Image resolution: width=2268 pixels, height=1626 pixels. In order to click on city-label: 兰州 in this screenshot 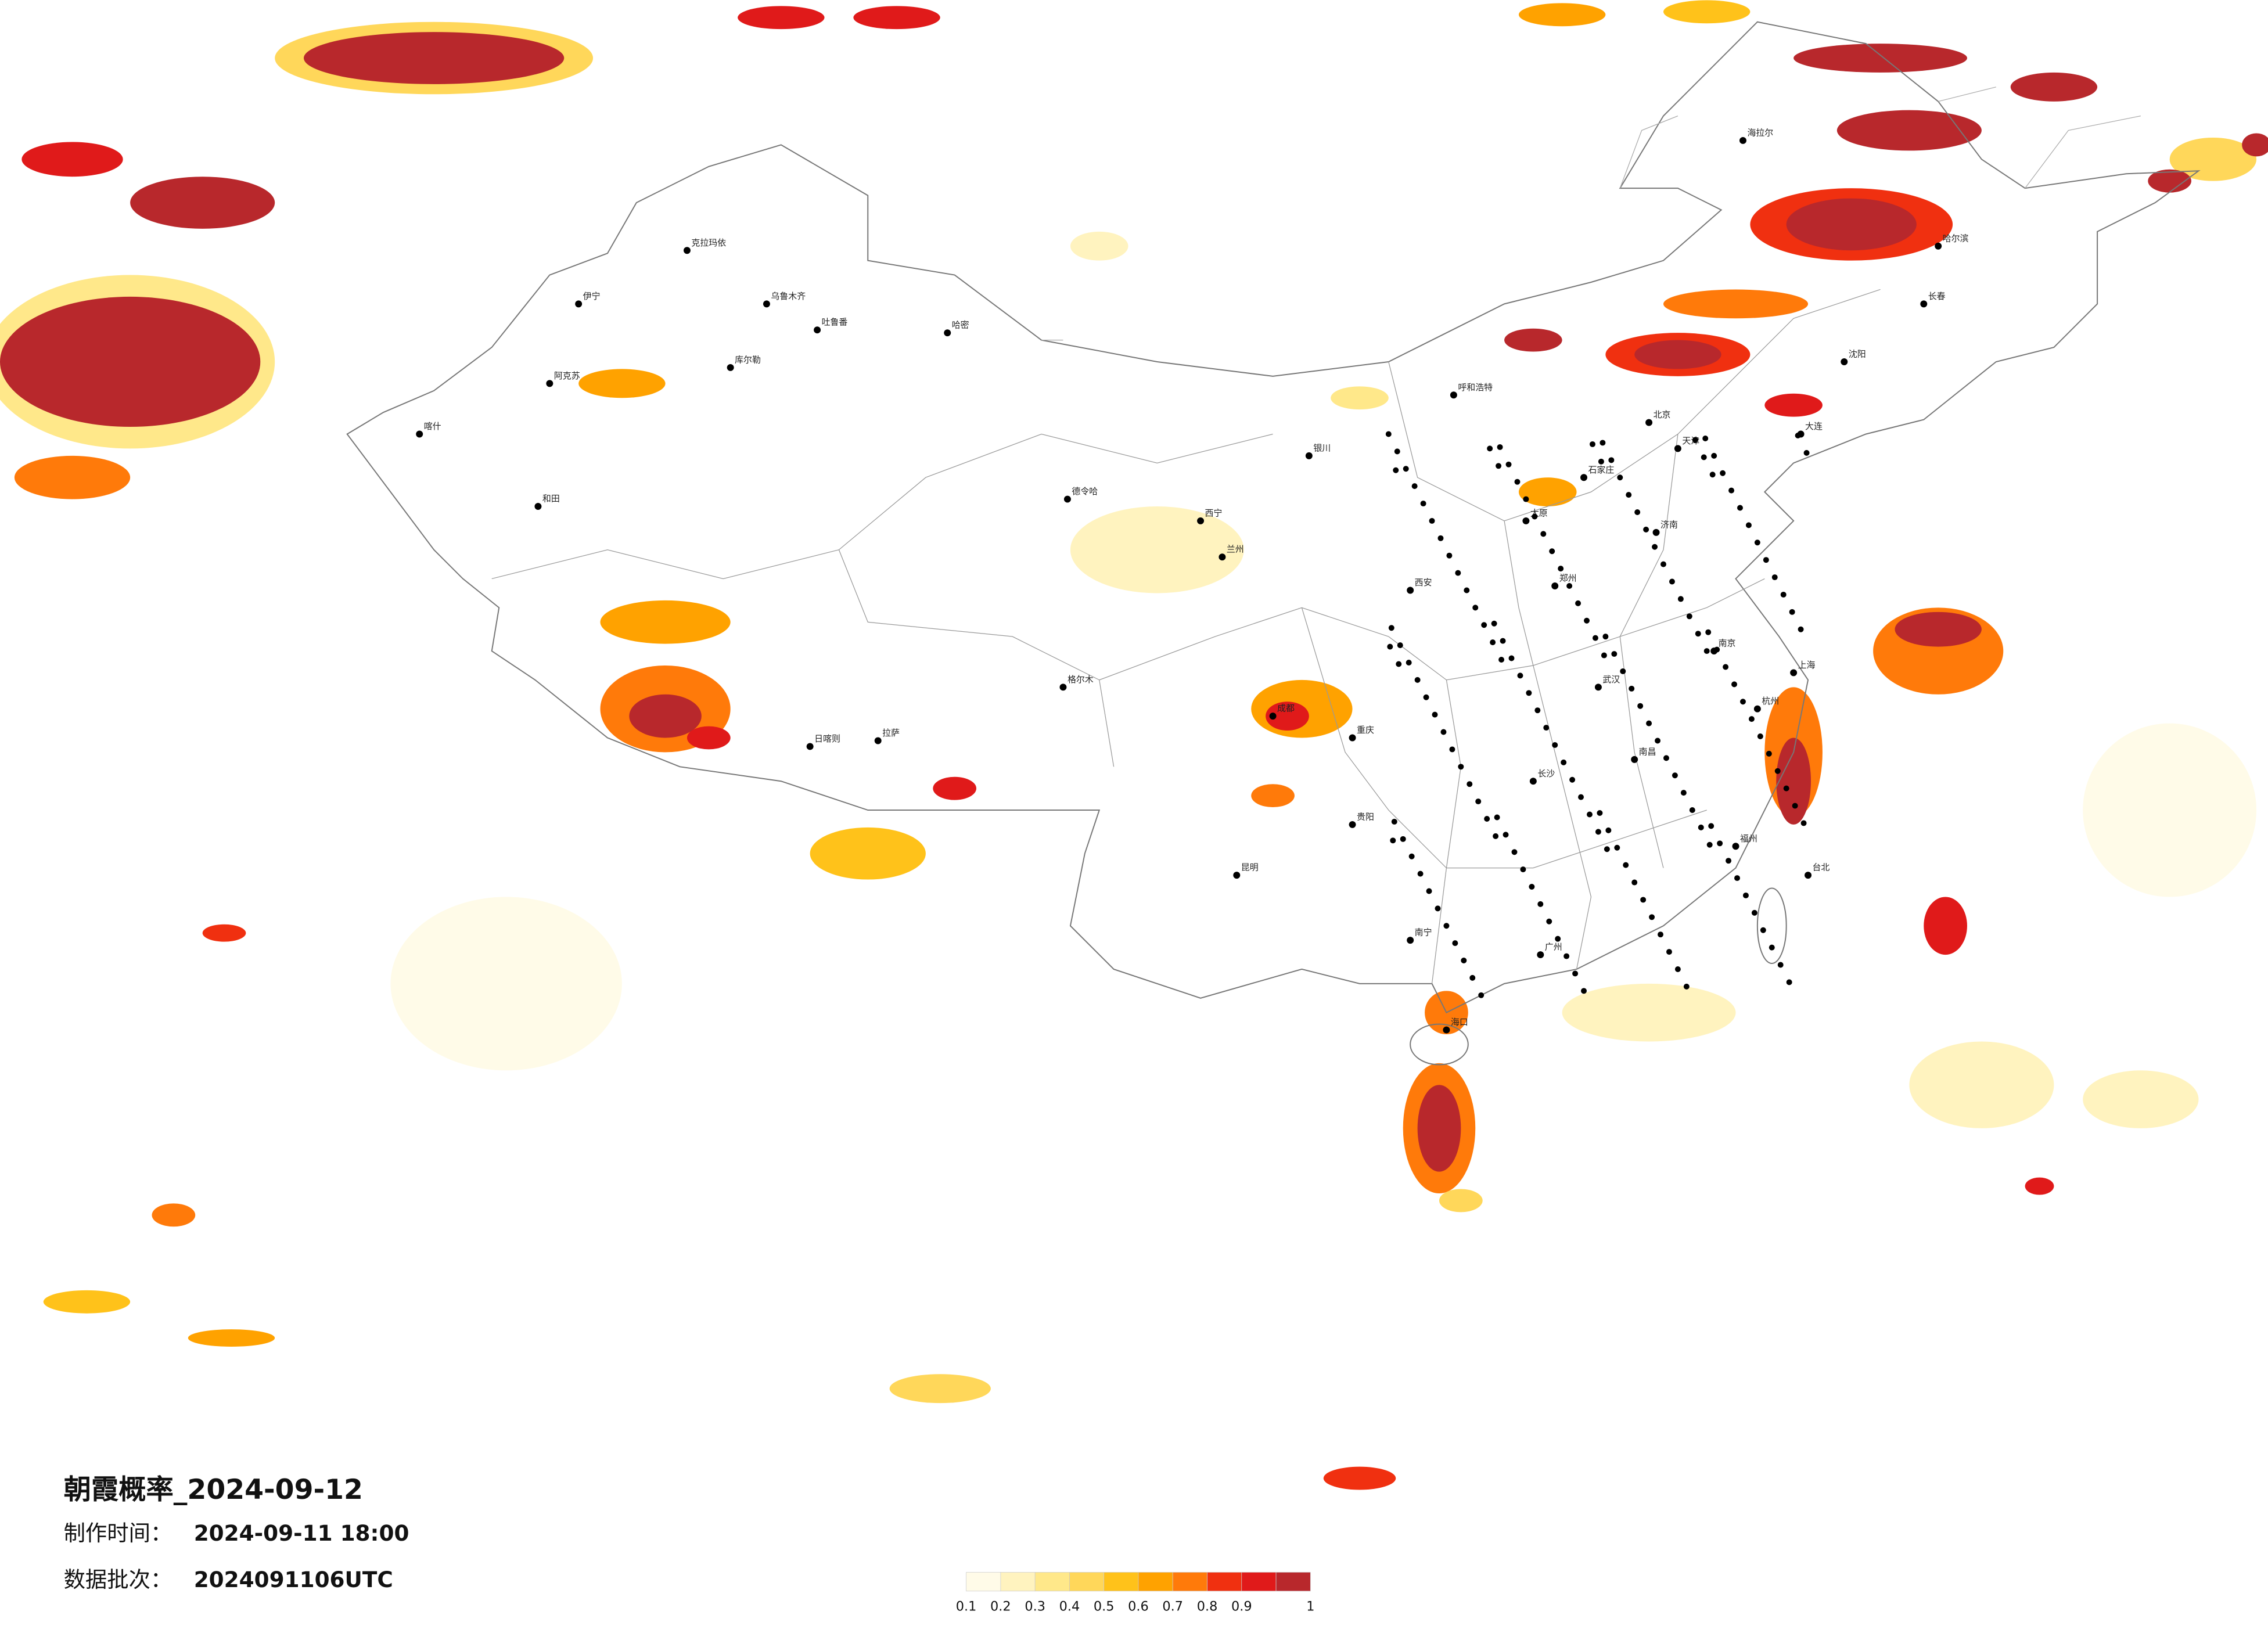, I will do `click(1235, 549)`.